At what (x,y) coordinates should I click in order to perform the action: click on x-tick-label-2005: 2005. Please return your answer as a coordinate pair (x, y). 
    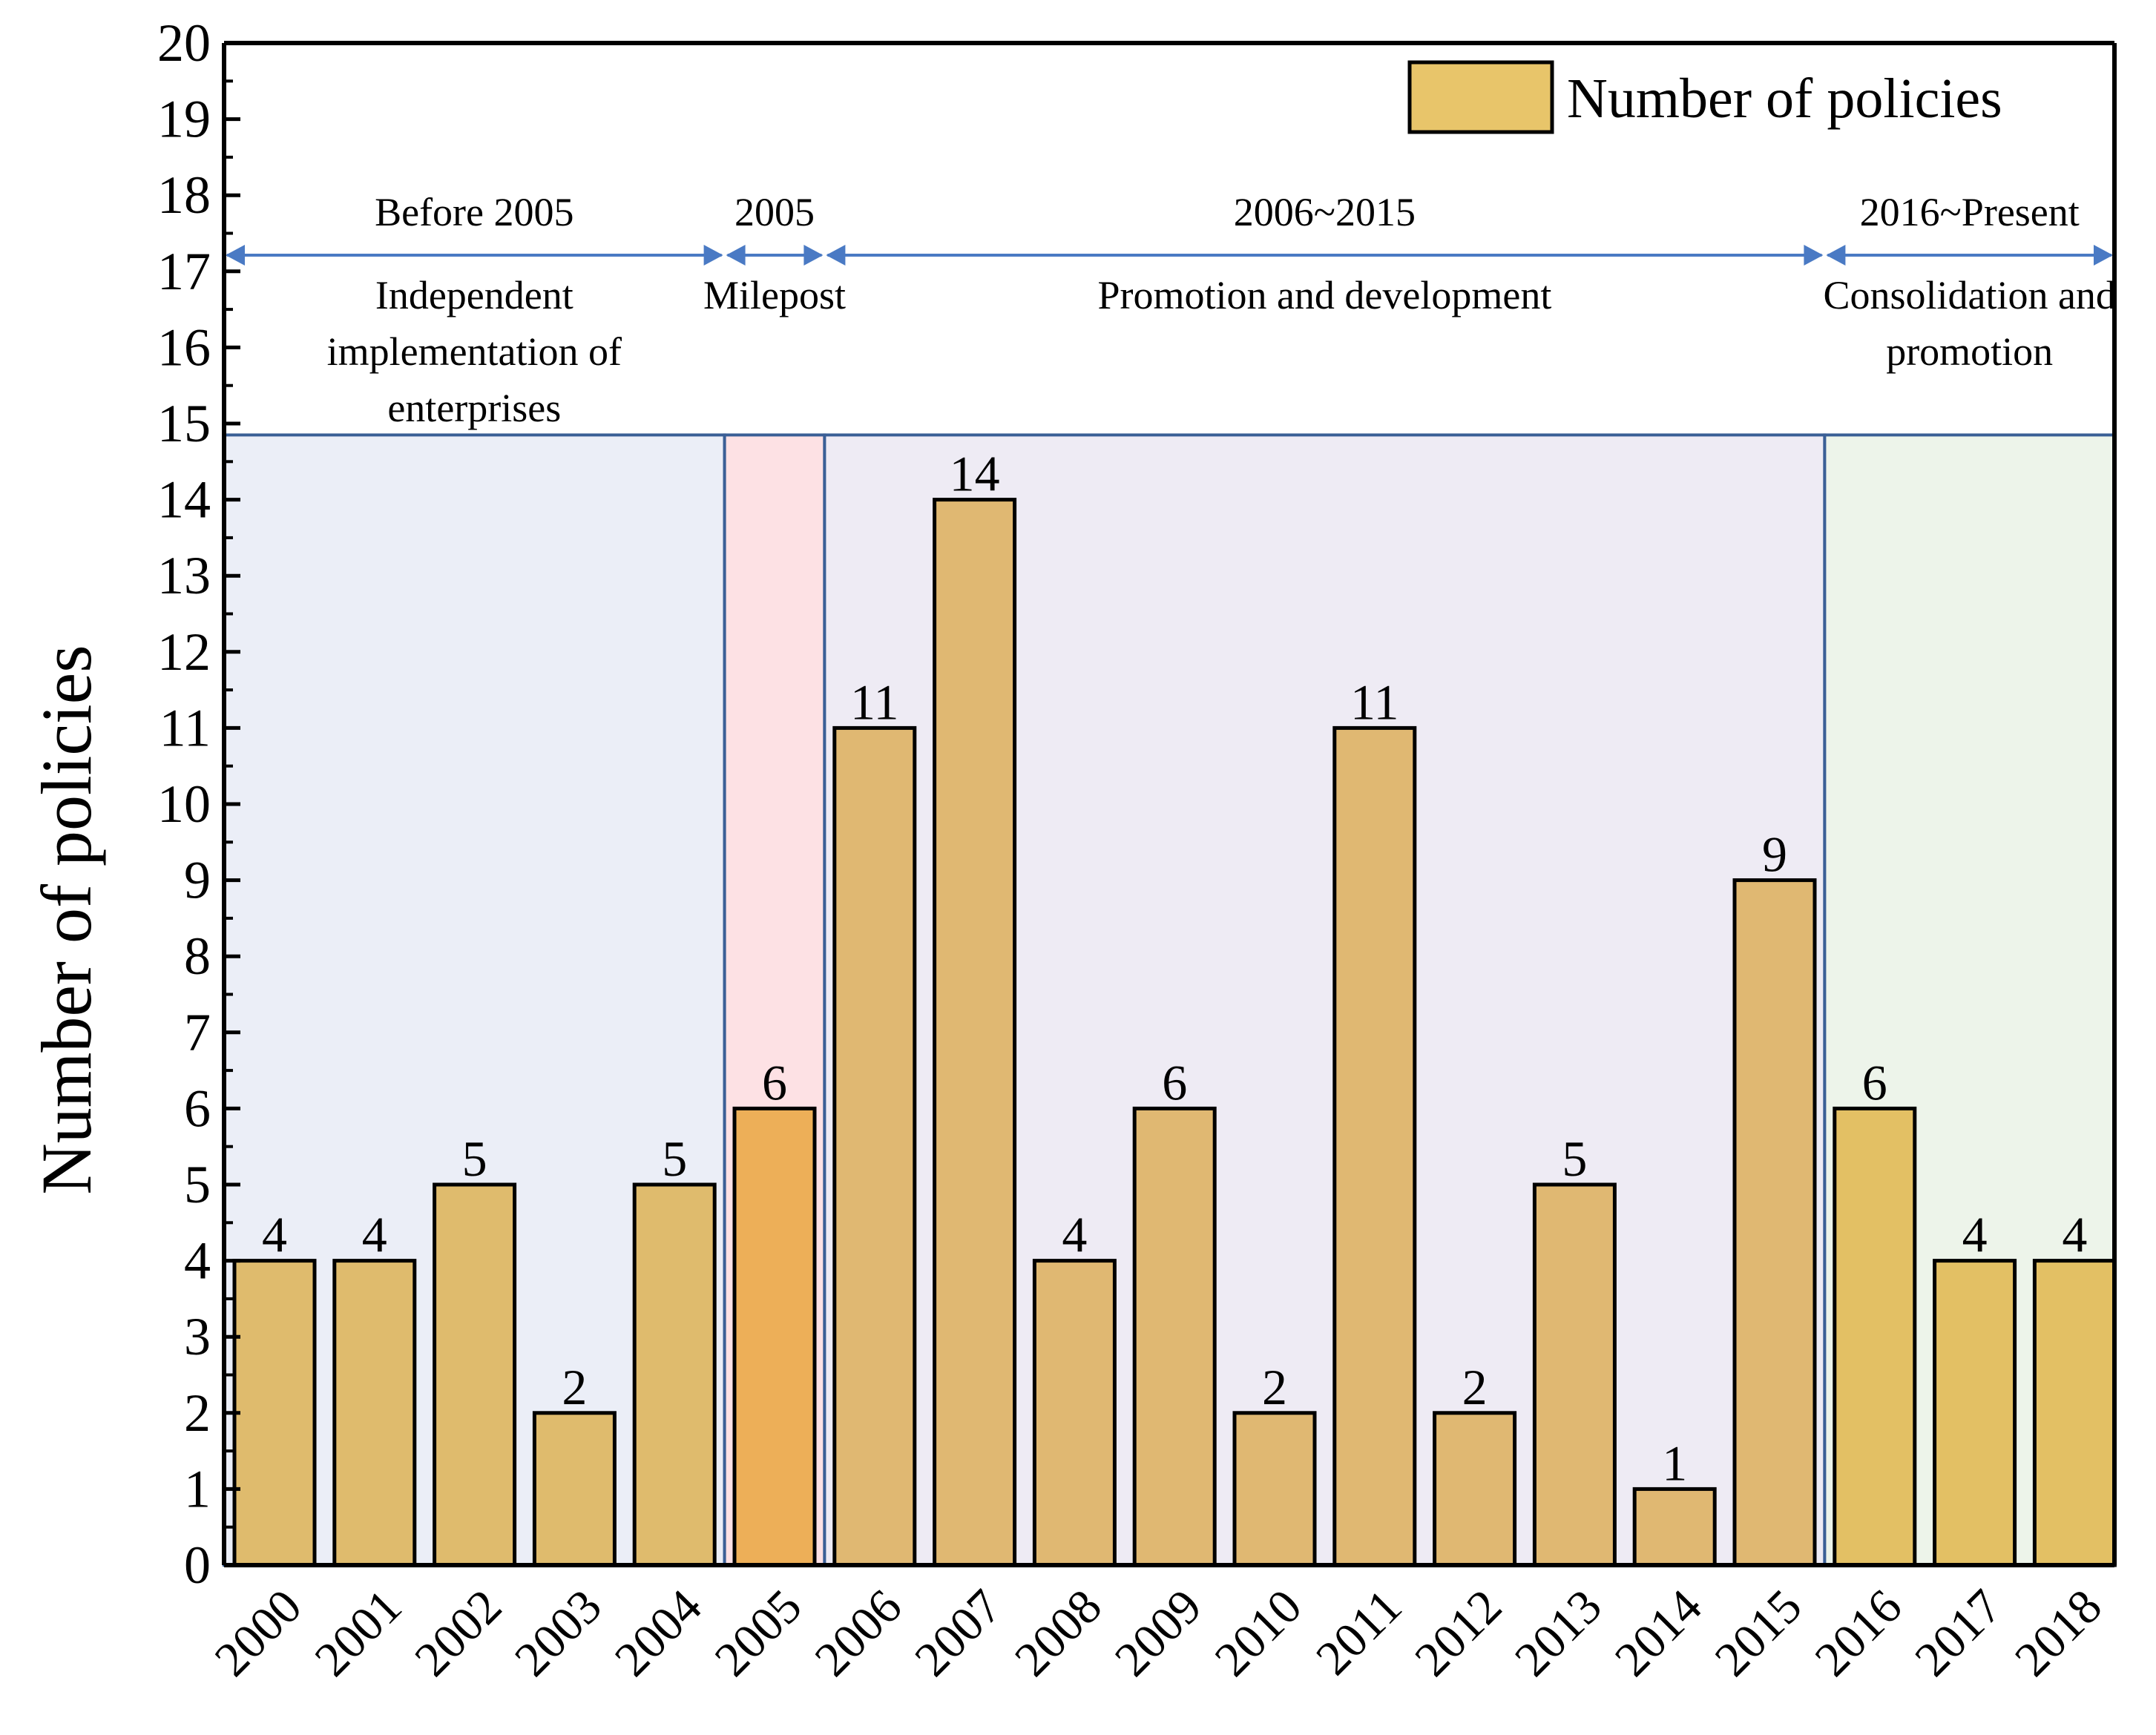
    Looking at the image, I should click on (759, 1633).